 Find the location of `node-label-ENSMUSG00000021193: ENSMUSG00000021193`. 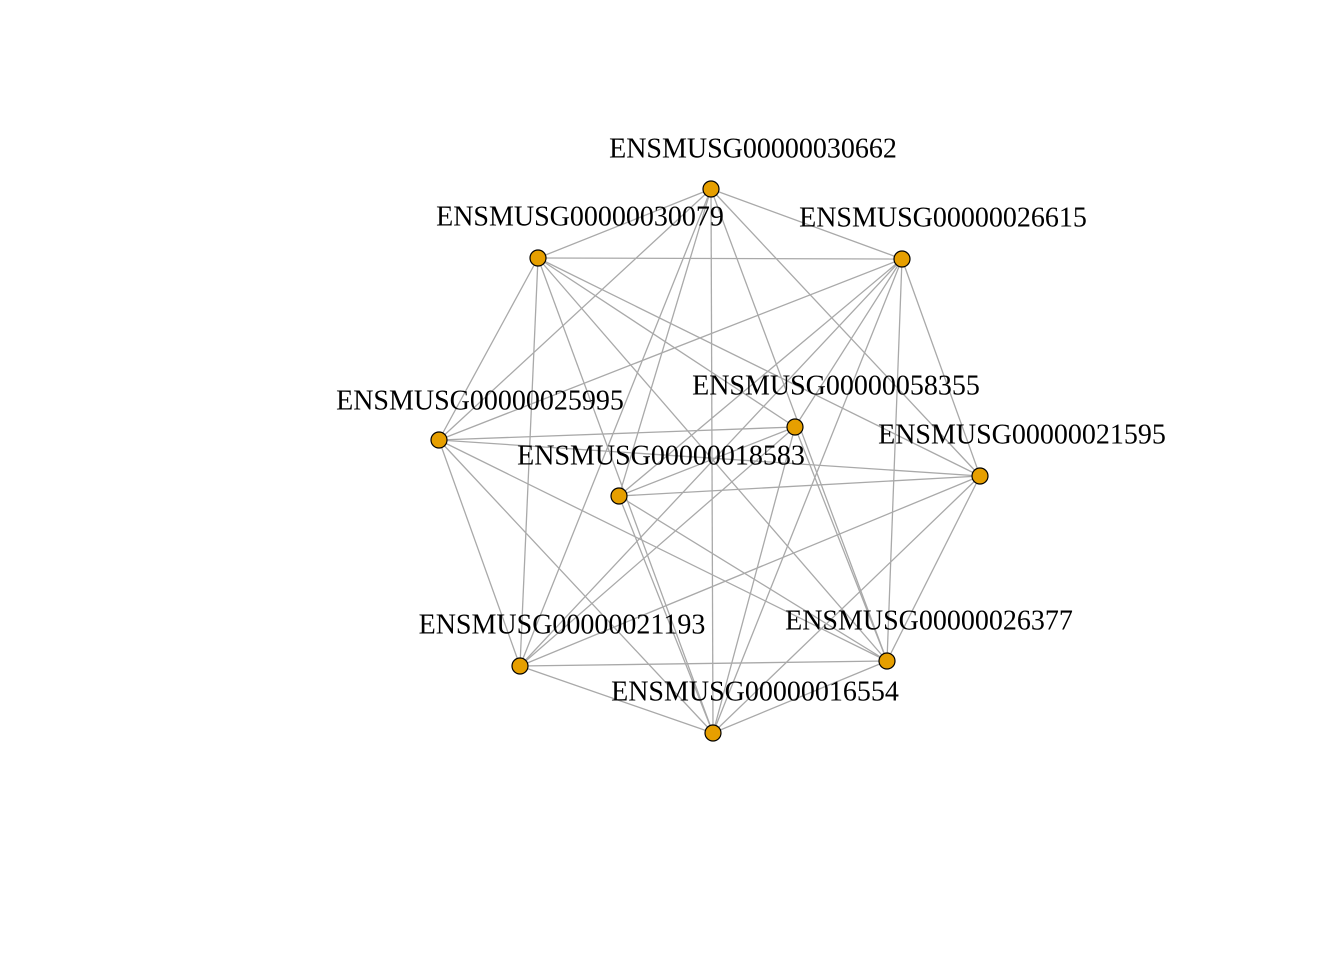

node-label-ENSMUSG00000021193: ENSMUSG00000021193 is located at coordinates (562, 625).